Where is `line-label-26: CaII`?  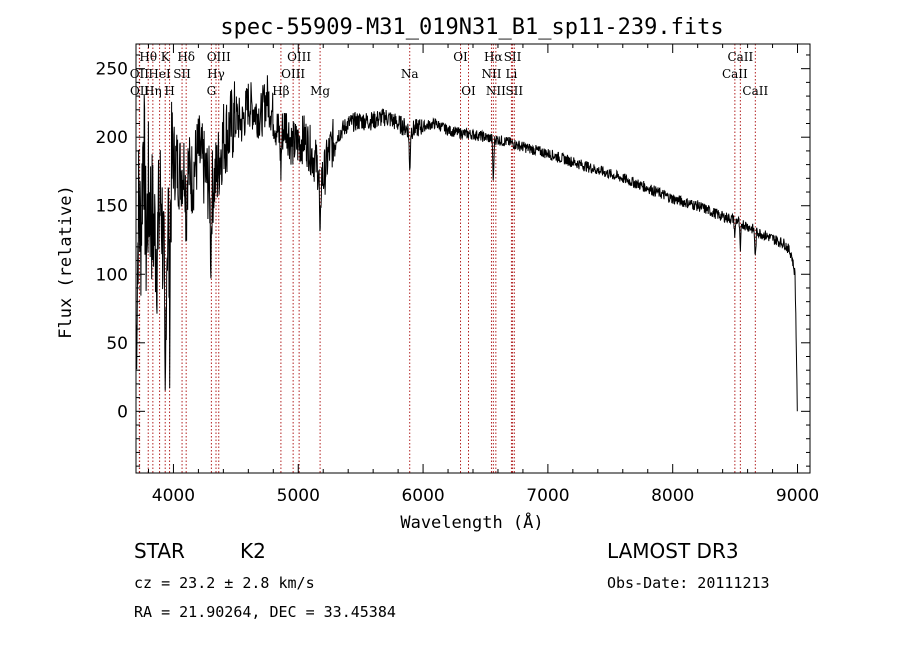
line-label-26: CaII is located at coordinates (740, 57).